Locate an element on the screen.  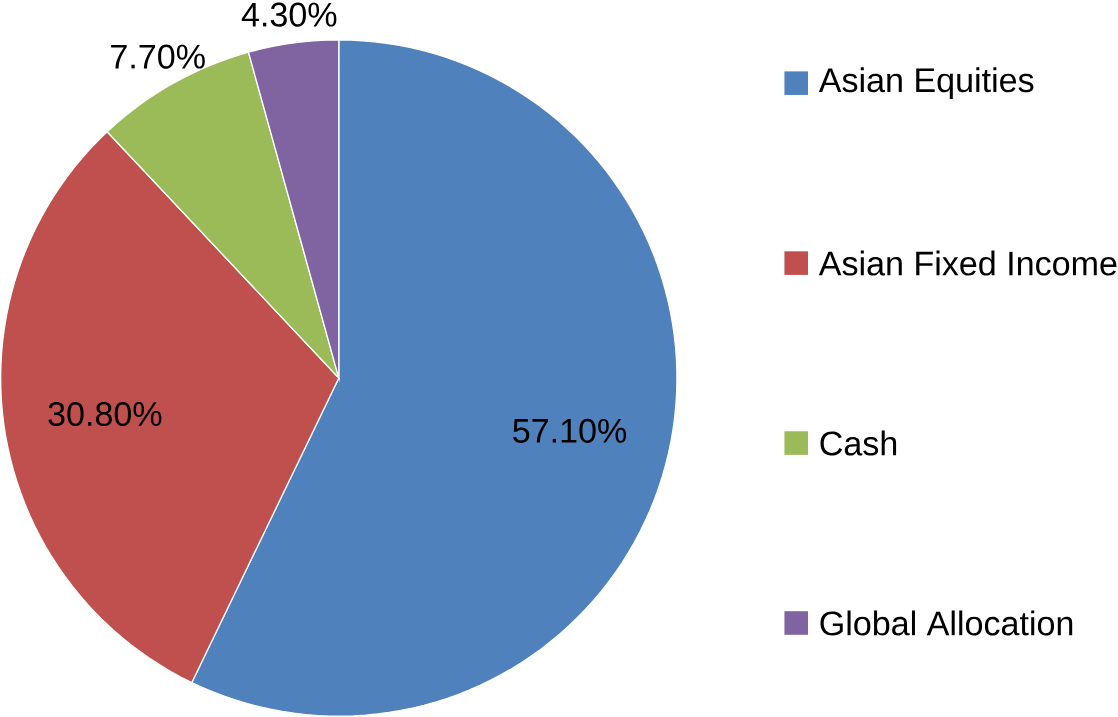
data-label: 4.30% is located at coordinates (289, 14).